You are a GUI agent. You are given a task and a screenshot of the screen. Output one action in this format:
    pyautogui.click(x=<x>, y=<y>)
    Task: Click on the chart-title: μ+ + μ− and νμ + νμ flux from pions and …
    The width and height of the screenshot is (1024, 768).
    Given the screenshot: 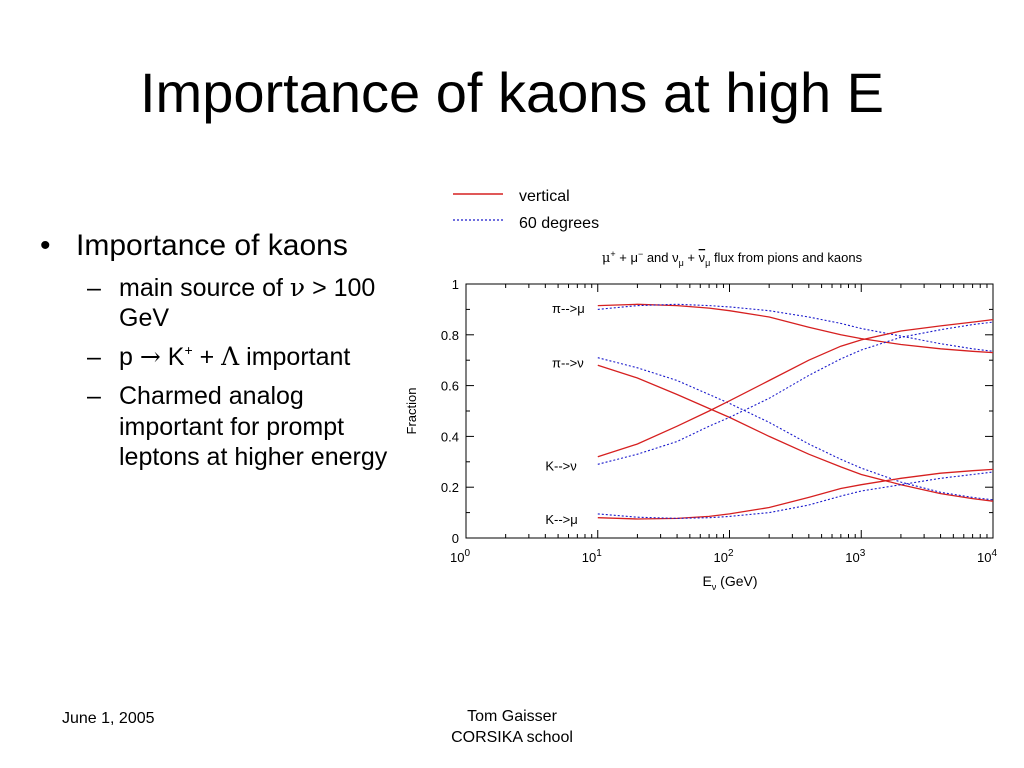 What is the action you would take?
    pyautogui.click(x=732, y=258)
    